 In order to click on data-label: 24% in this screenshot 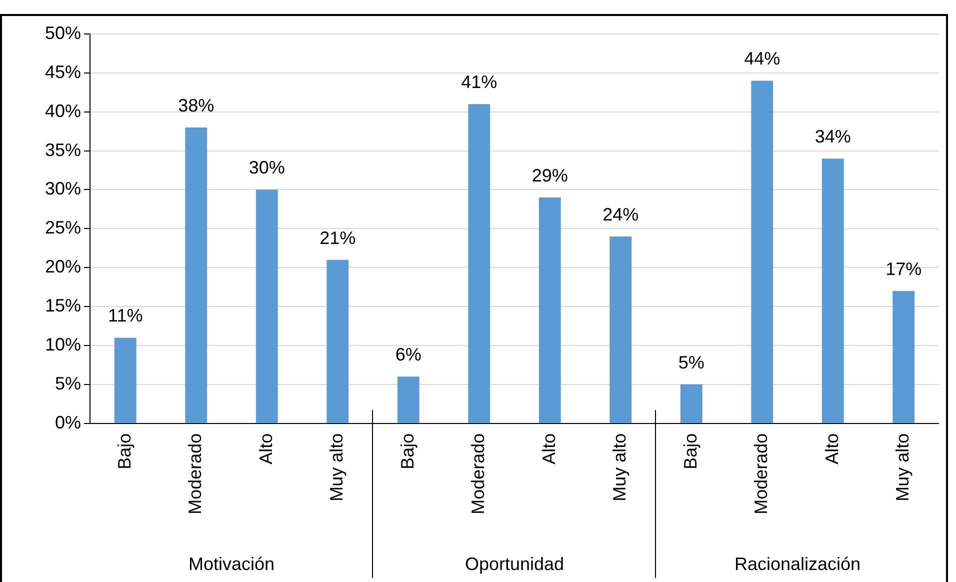, I will do `click(620, 214)`.